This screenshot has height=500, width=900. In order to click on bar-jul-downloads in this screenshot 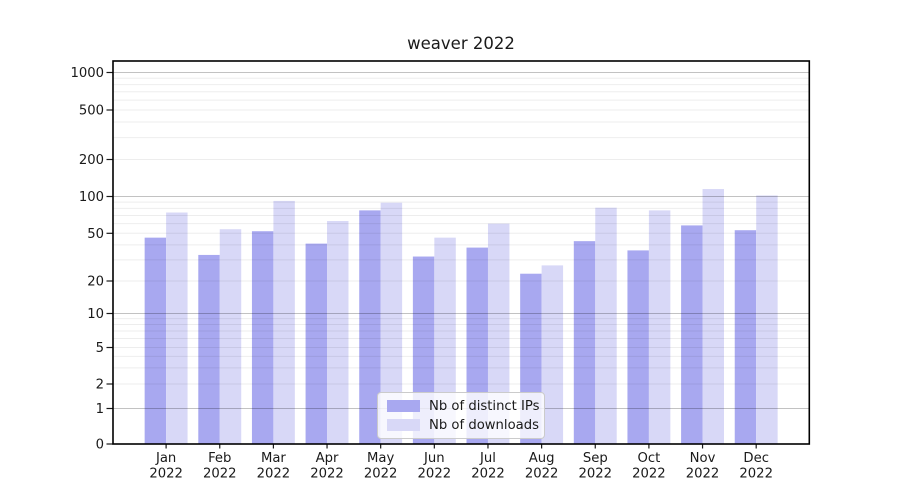, I will do `click(498, 333)`.